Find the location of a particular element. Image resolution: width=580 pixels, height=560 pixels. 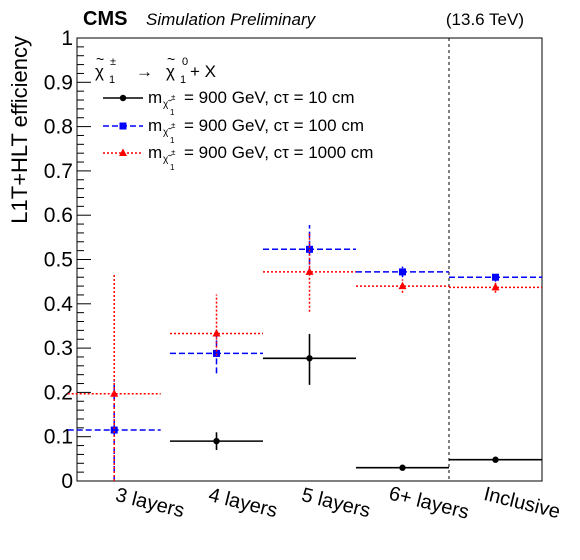

legend-process-tilde-right: ~ is located at coordinates (171, 59).